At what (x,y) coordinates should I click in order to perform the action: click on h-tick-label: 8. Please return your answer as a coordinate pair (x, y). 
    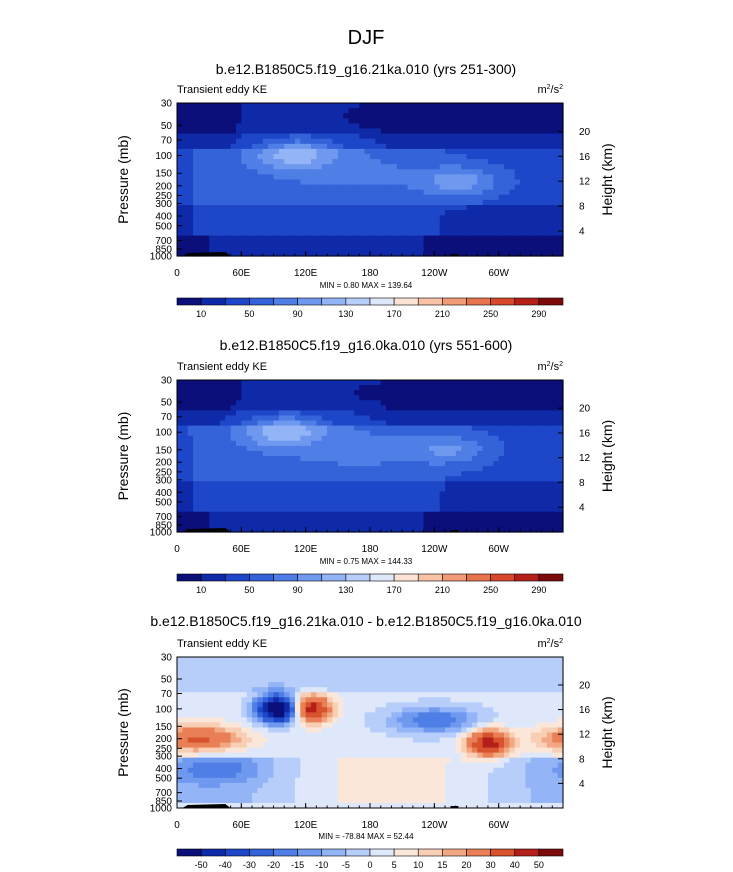
    Looking at the image, I should click on (582, 483).